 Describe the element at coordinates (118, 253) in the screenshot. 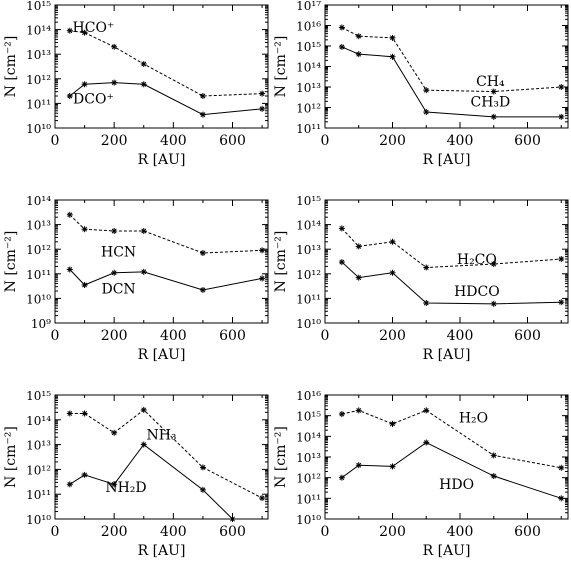

I see `series-label: HCN` at that location.